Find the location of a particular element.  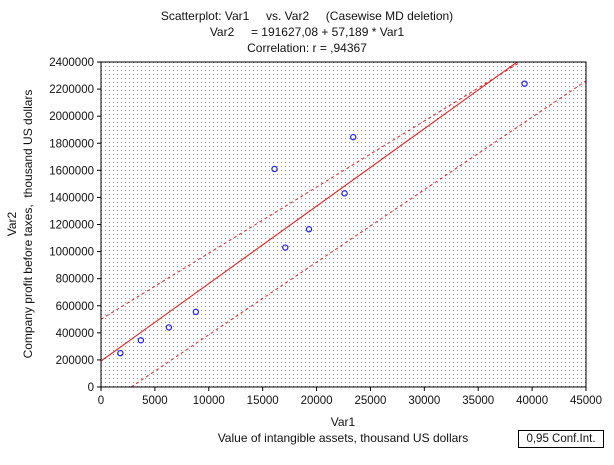

x-tick-label: 5000 is located at coordinates (155, 401).